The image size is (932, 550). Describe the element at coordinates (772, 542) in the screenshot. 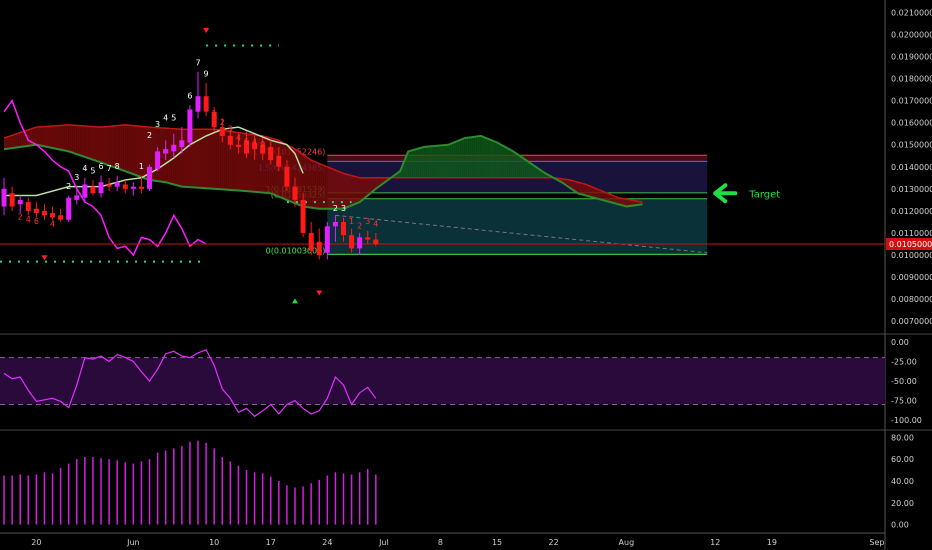

I see `x-tick-label: 19` at that location.